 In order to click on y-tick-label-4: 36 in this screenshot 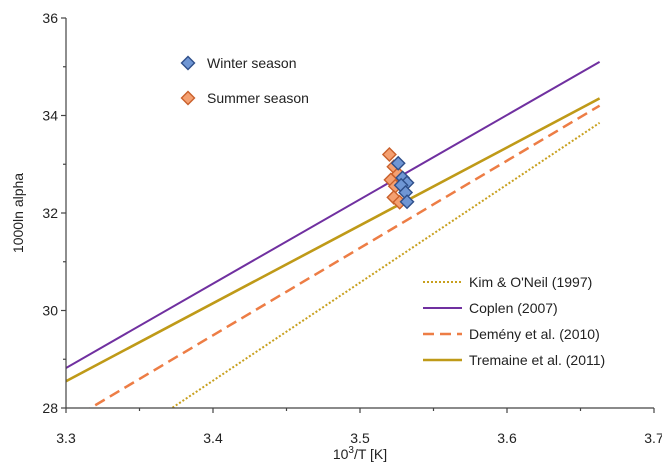, I will do `click(50, 18)`.